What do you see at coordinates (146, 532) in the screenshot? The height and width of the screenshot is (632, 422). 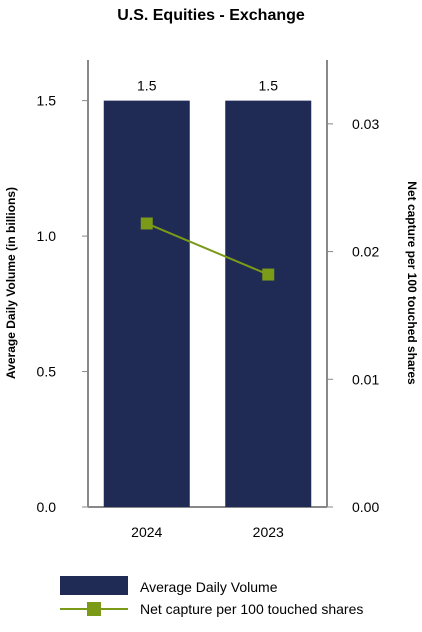 I see `x-tick-label: 2024` at bounding box center [146, 532].